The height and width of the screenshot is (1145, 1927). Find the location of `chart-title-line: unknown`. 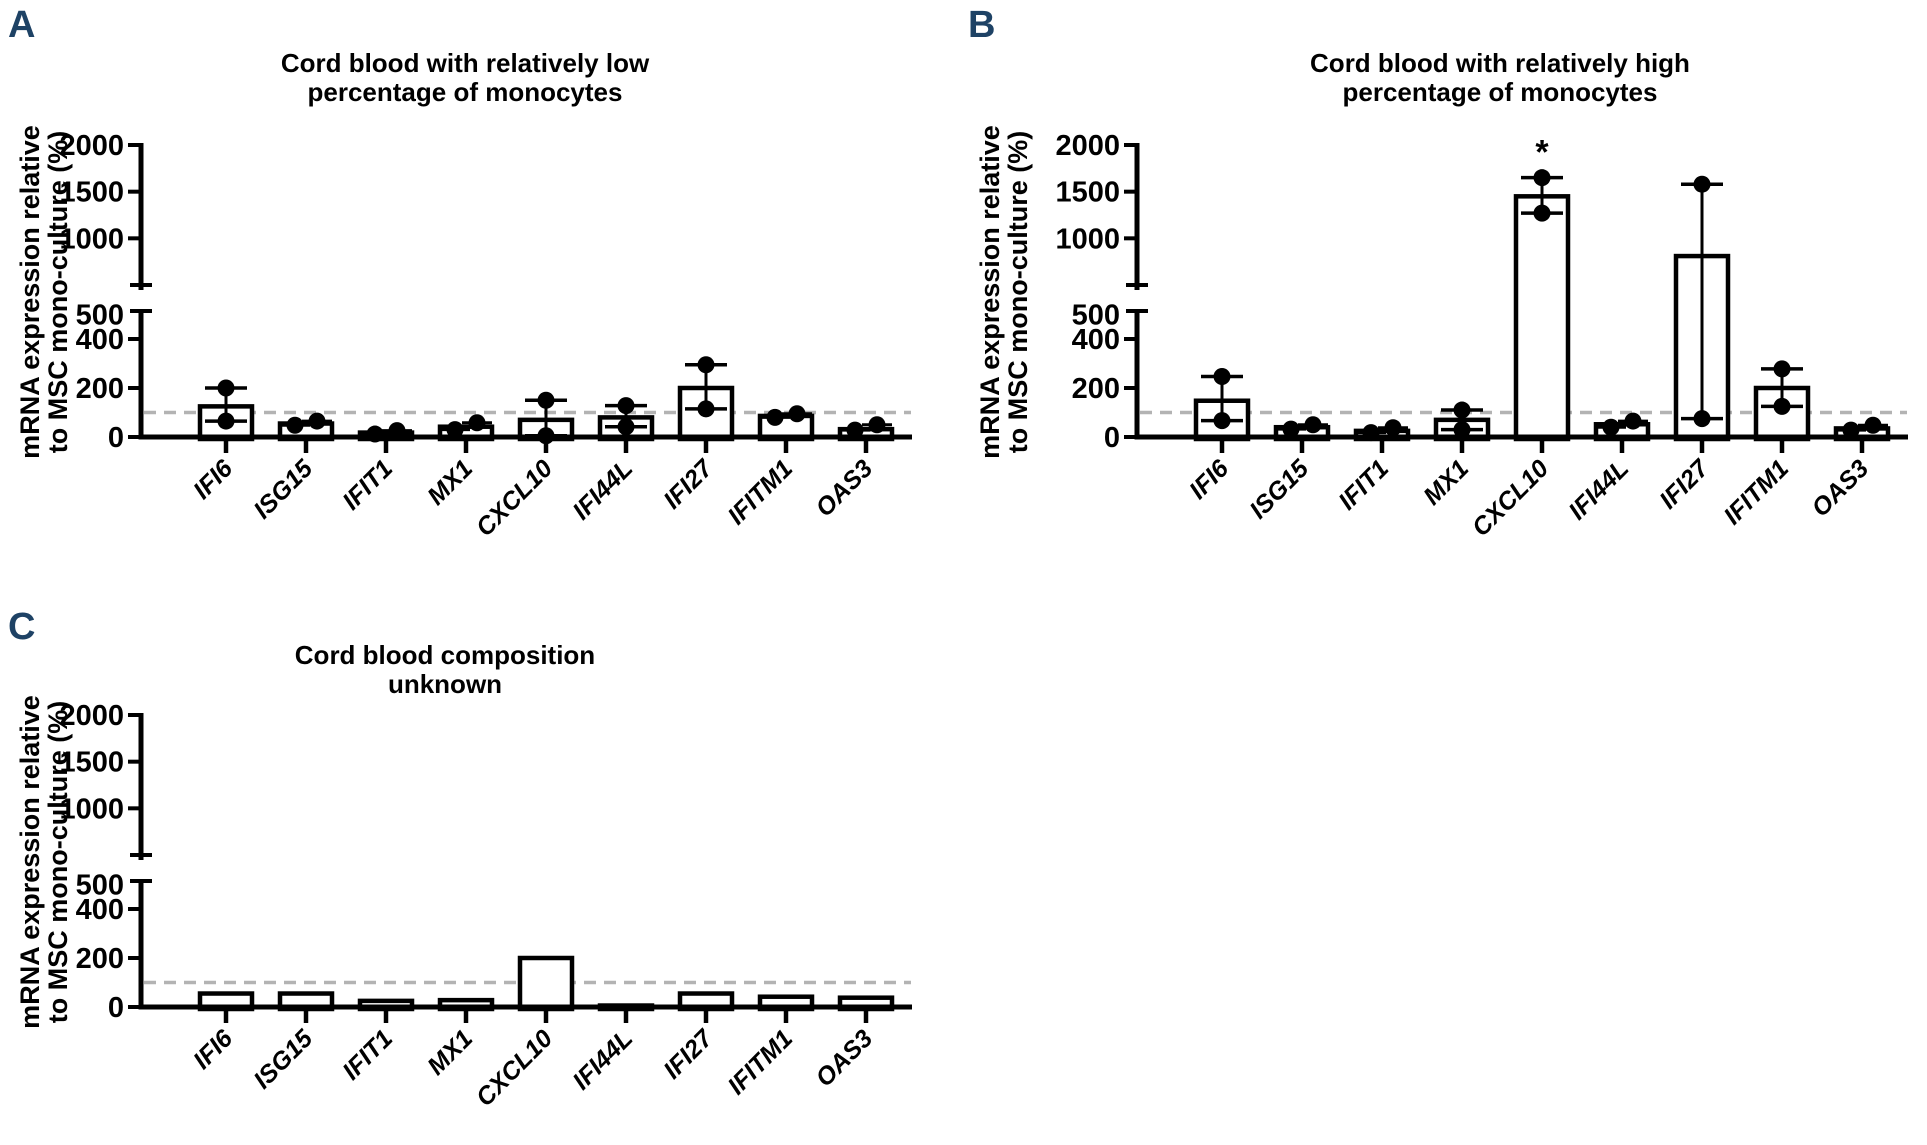

chart-title-line: unknown is located at coordinates (445, 684).